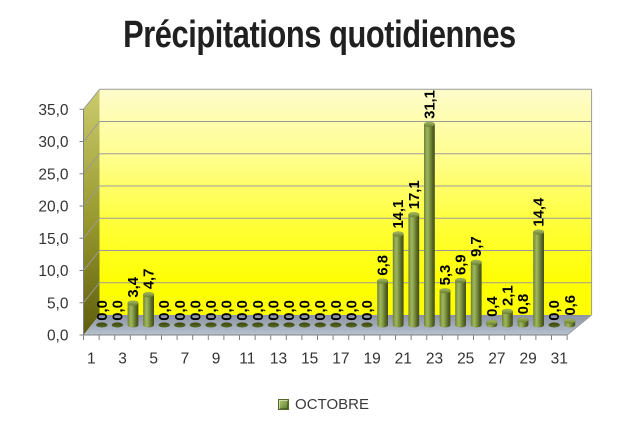 This screenshot has height=432, width=640. Describe the element at coordinates (403, 359) in the screenshot. I see `x-tick-label-21: 21` at that location.